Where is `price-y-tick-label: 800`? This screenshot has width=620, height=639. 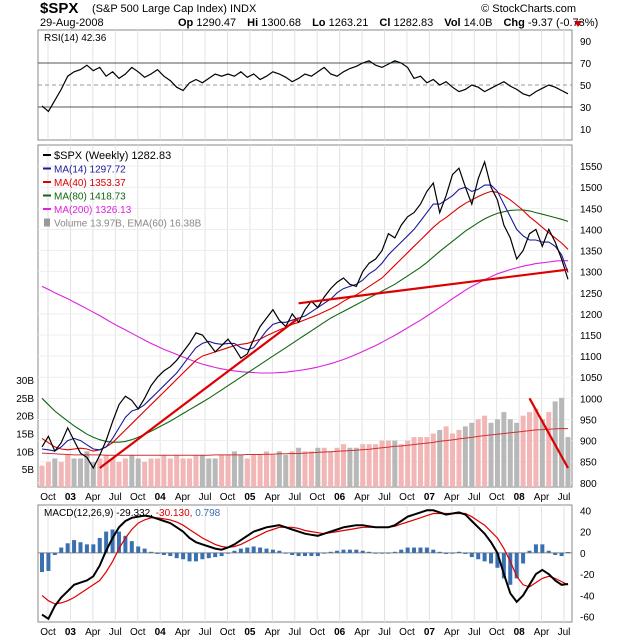 price-y-tick-label: 800 is located at coordinates (588, 484).